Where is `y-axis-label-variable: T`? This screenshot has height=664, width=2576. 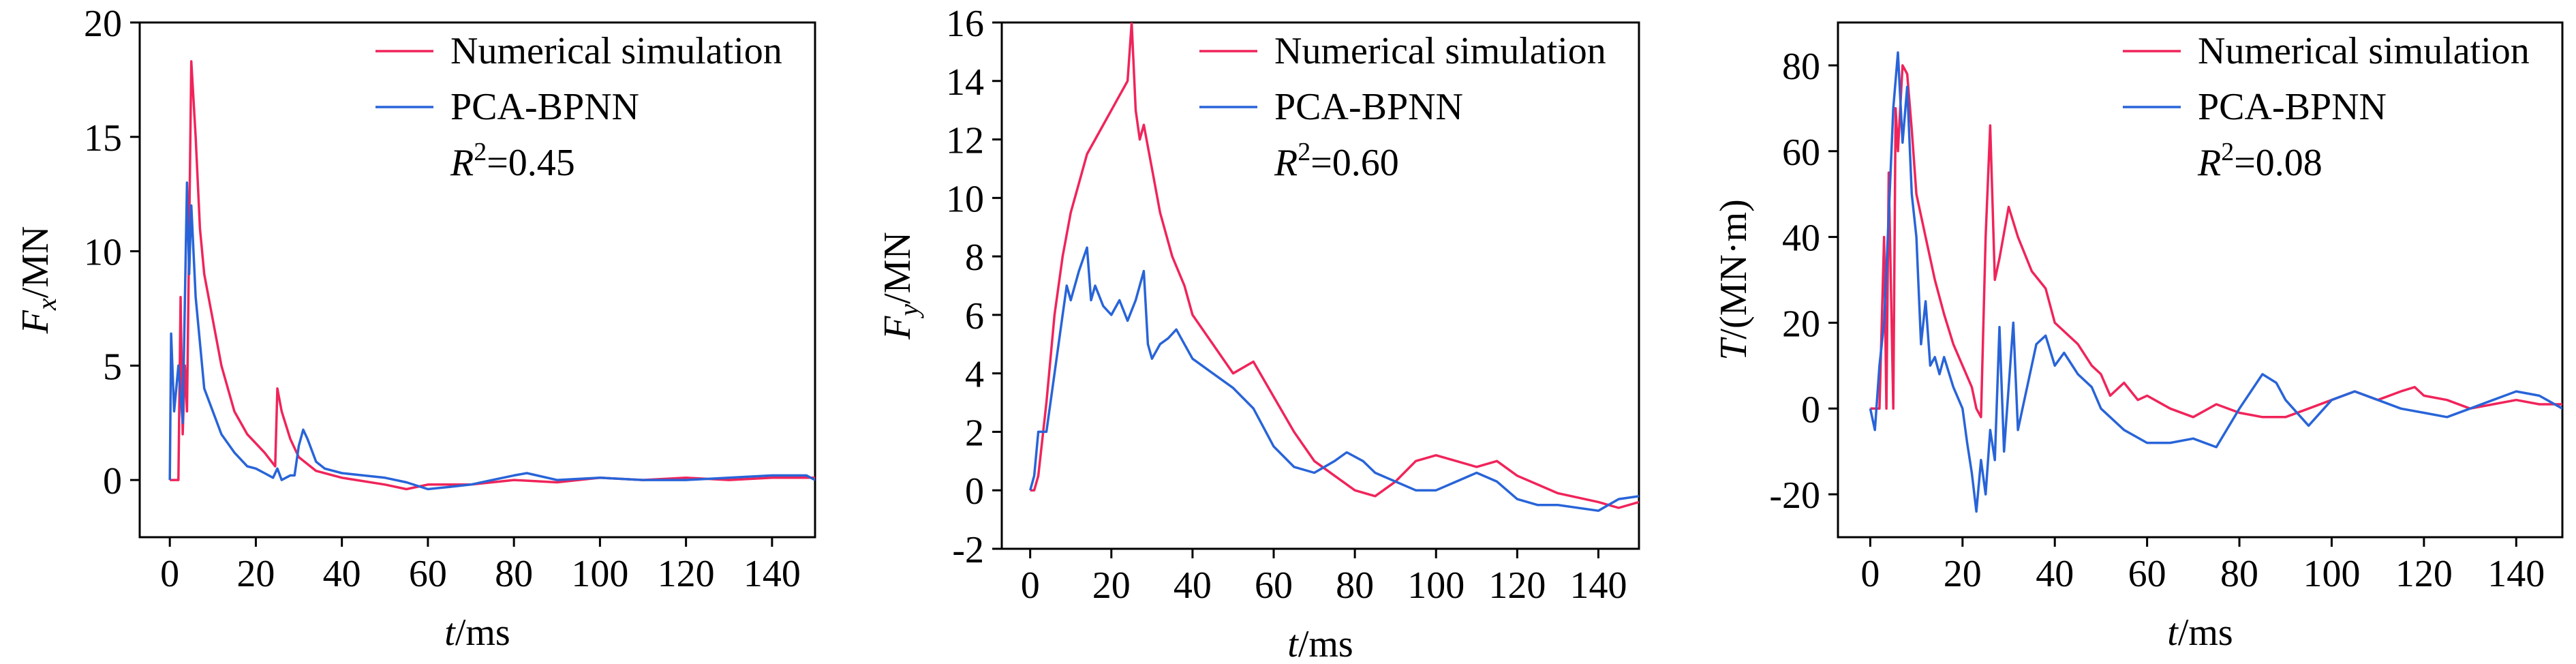
y-axis-label-variable: T is located at coordinates (1734, 349).